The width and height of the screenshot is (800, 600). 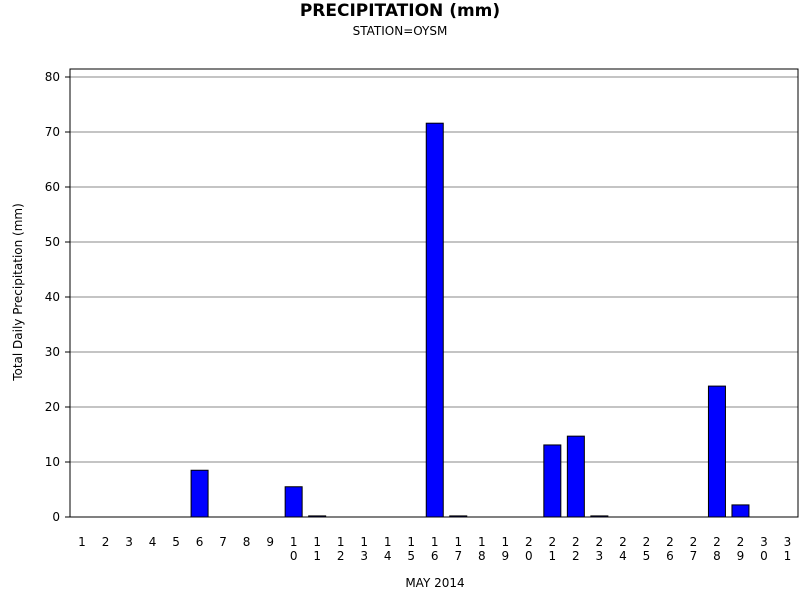 What do you see at coordinates (52, 242) in the screenshot?
I see `y-tick-label: 50` at bounding box center [52, 242].